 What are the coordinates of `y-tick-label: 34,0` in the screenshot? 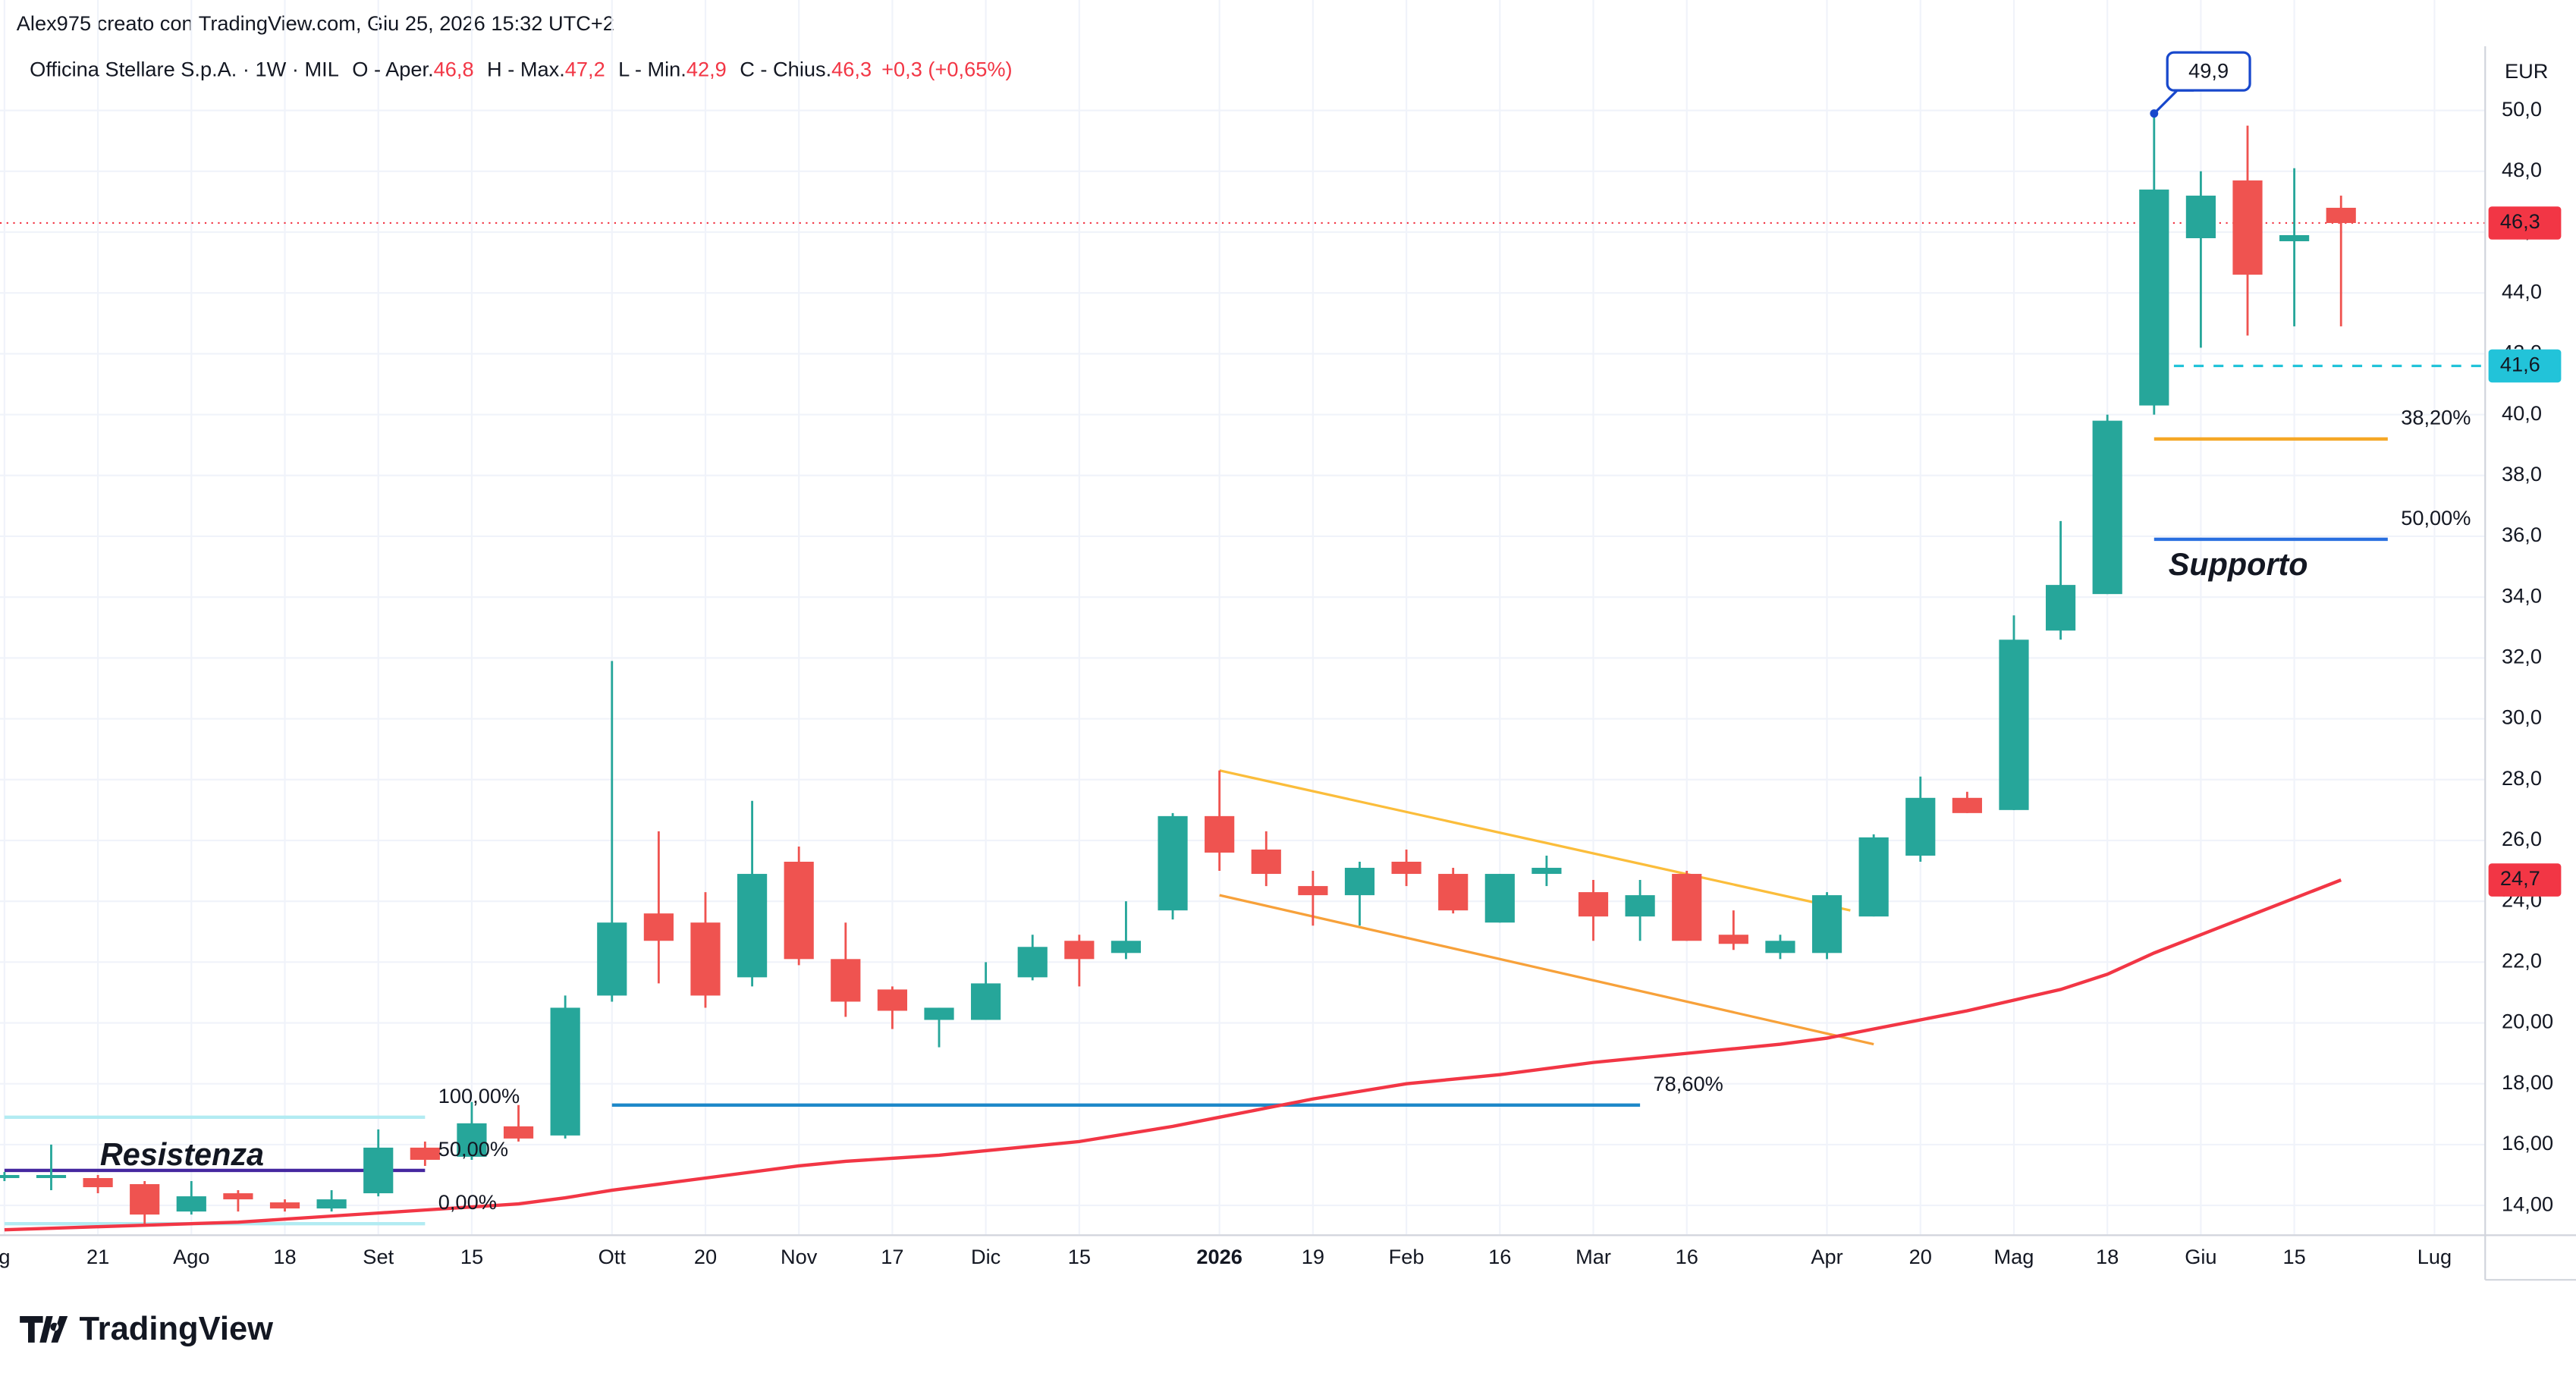 It's located at (2522, 595).